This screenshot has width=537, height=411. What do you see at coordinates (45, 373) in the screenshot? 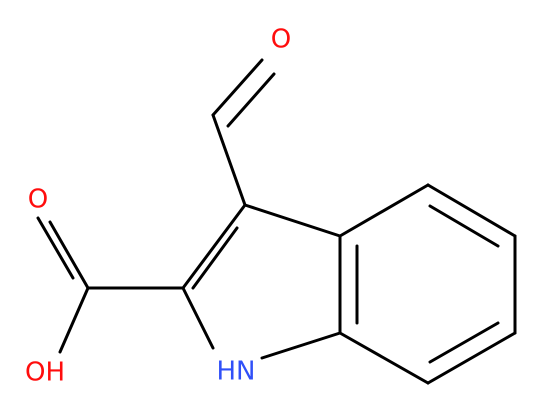
I see `atom-label: OH` at bounding box center [45, 373].